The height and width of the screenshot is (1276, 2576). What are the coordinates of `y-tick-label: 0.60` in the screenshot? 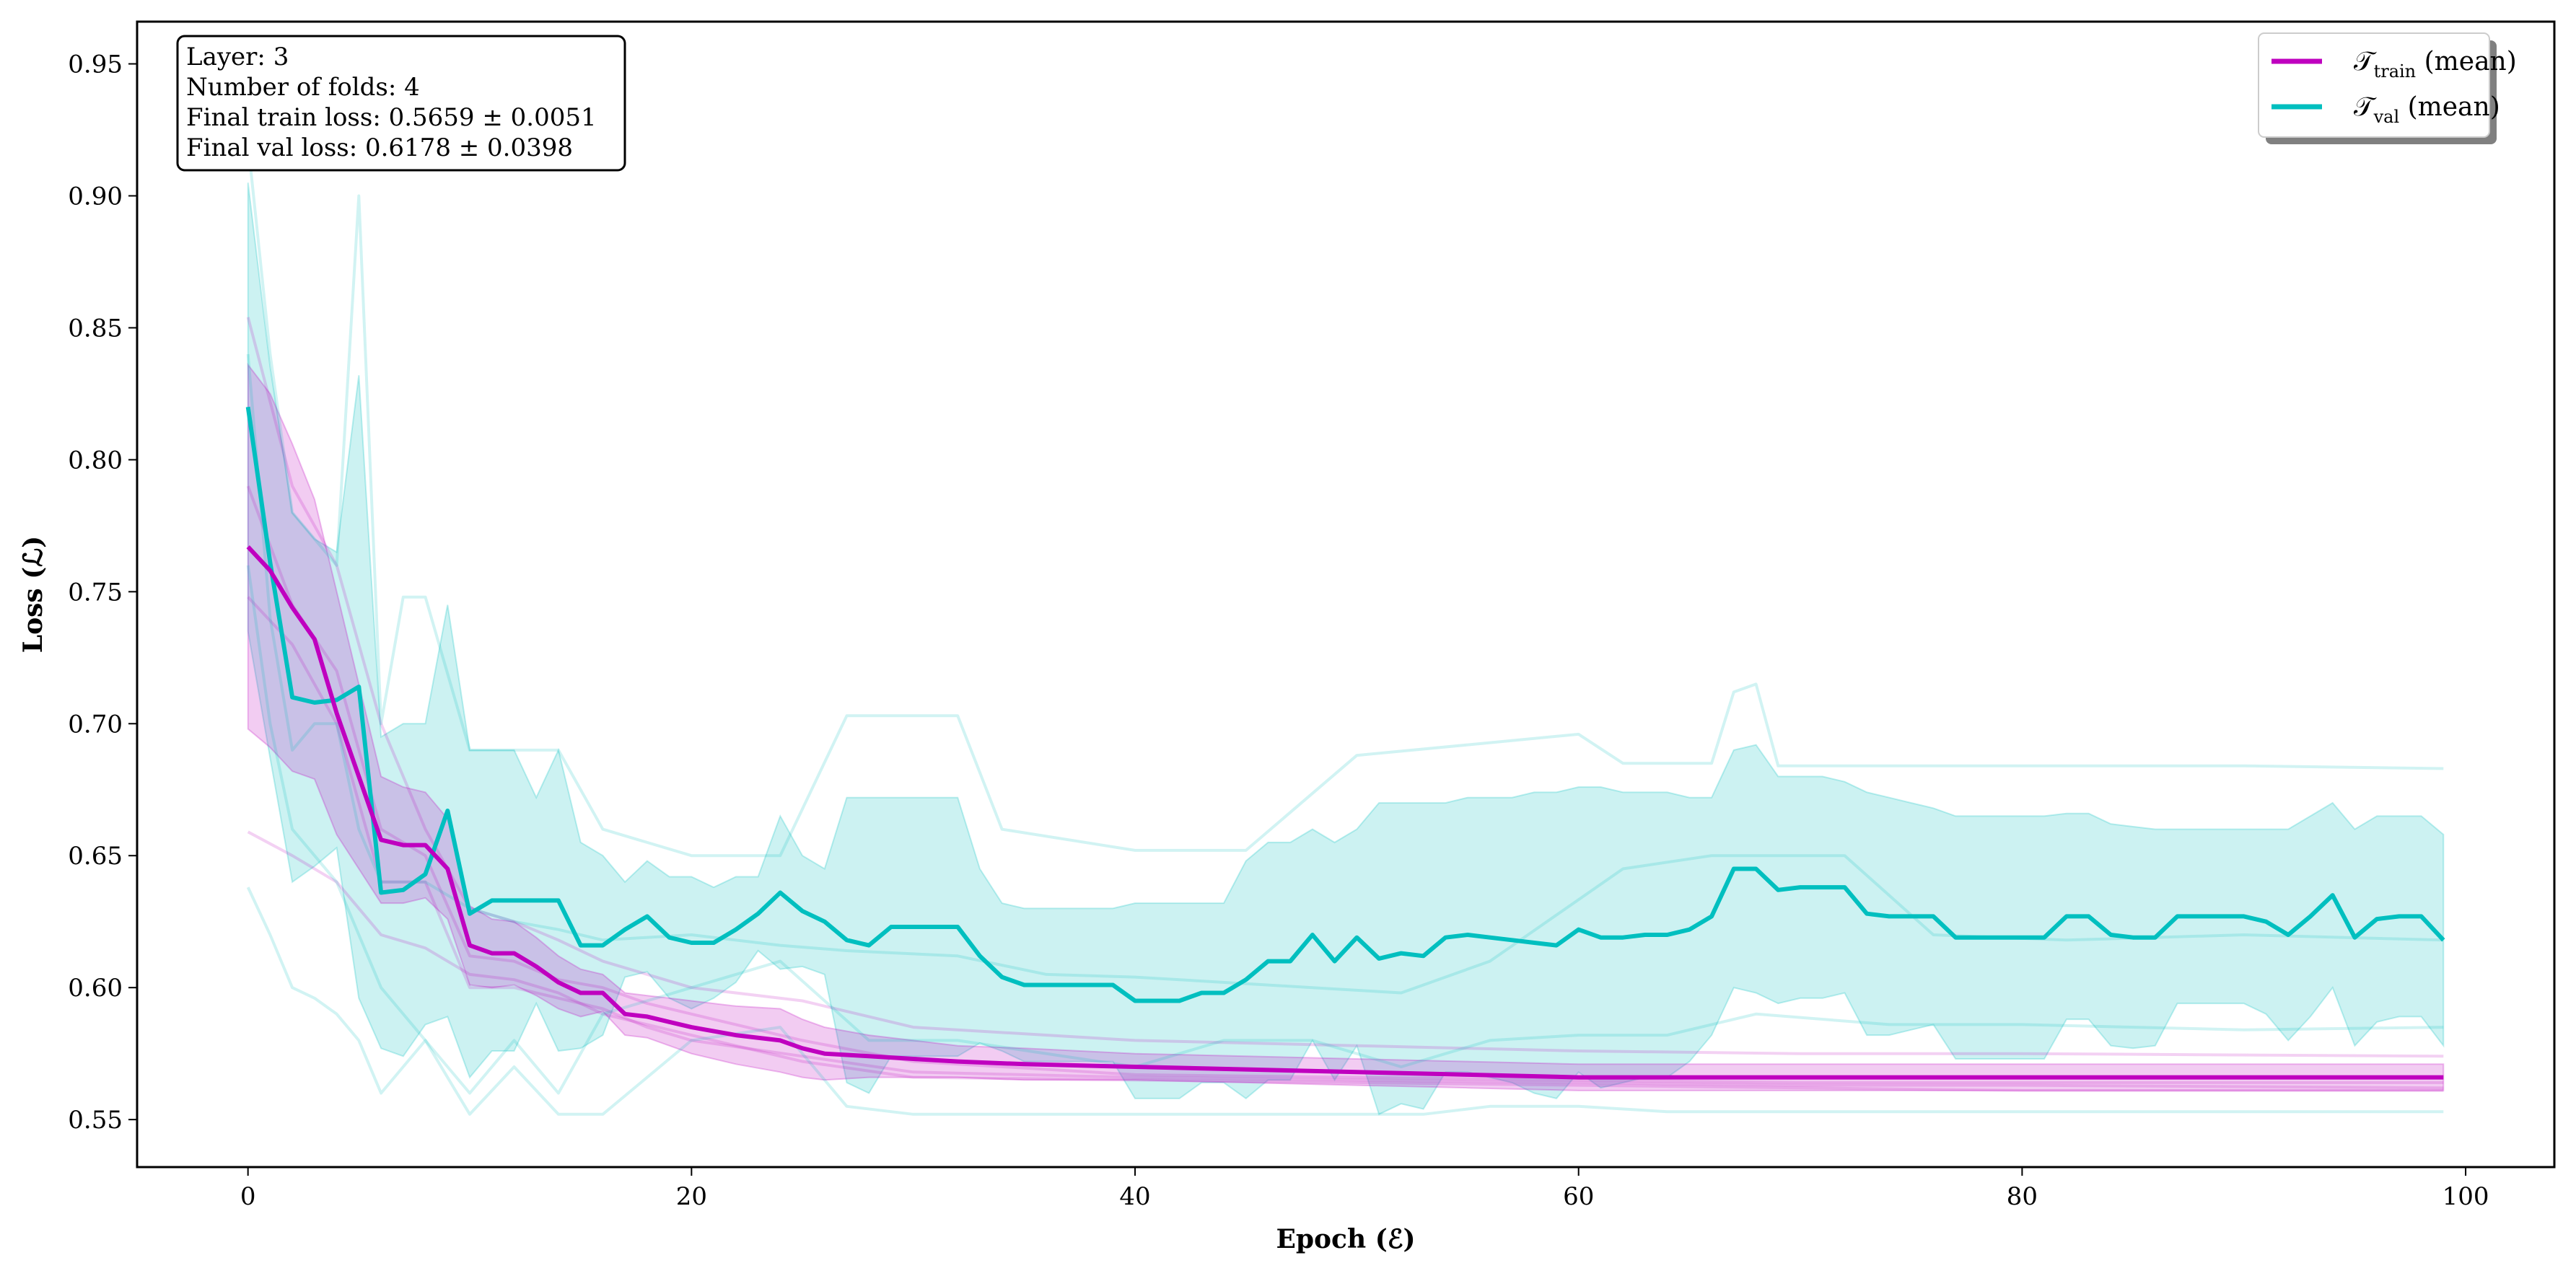 It's located at (95, 989).